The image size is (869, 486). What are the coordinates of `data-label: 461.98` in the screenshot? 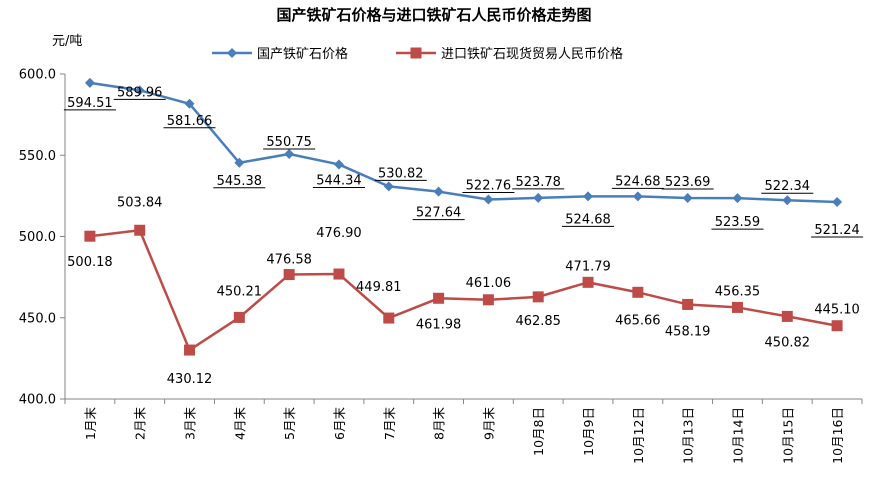 It's located at (439, 324).